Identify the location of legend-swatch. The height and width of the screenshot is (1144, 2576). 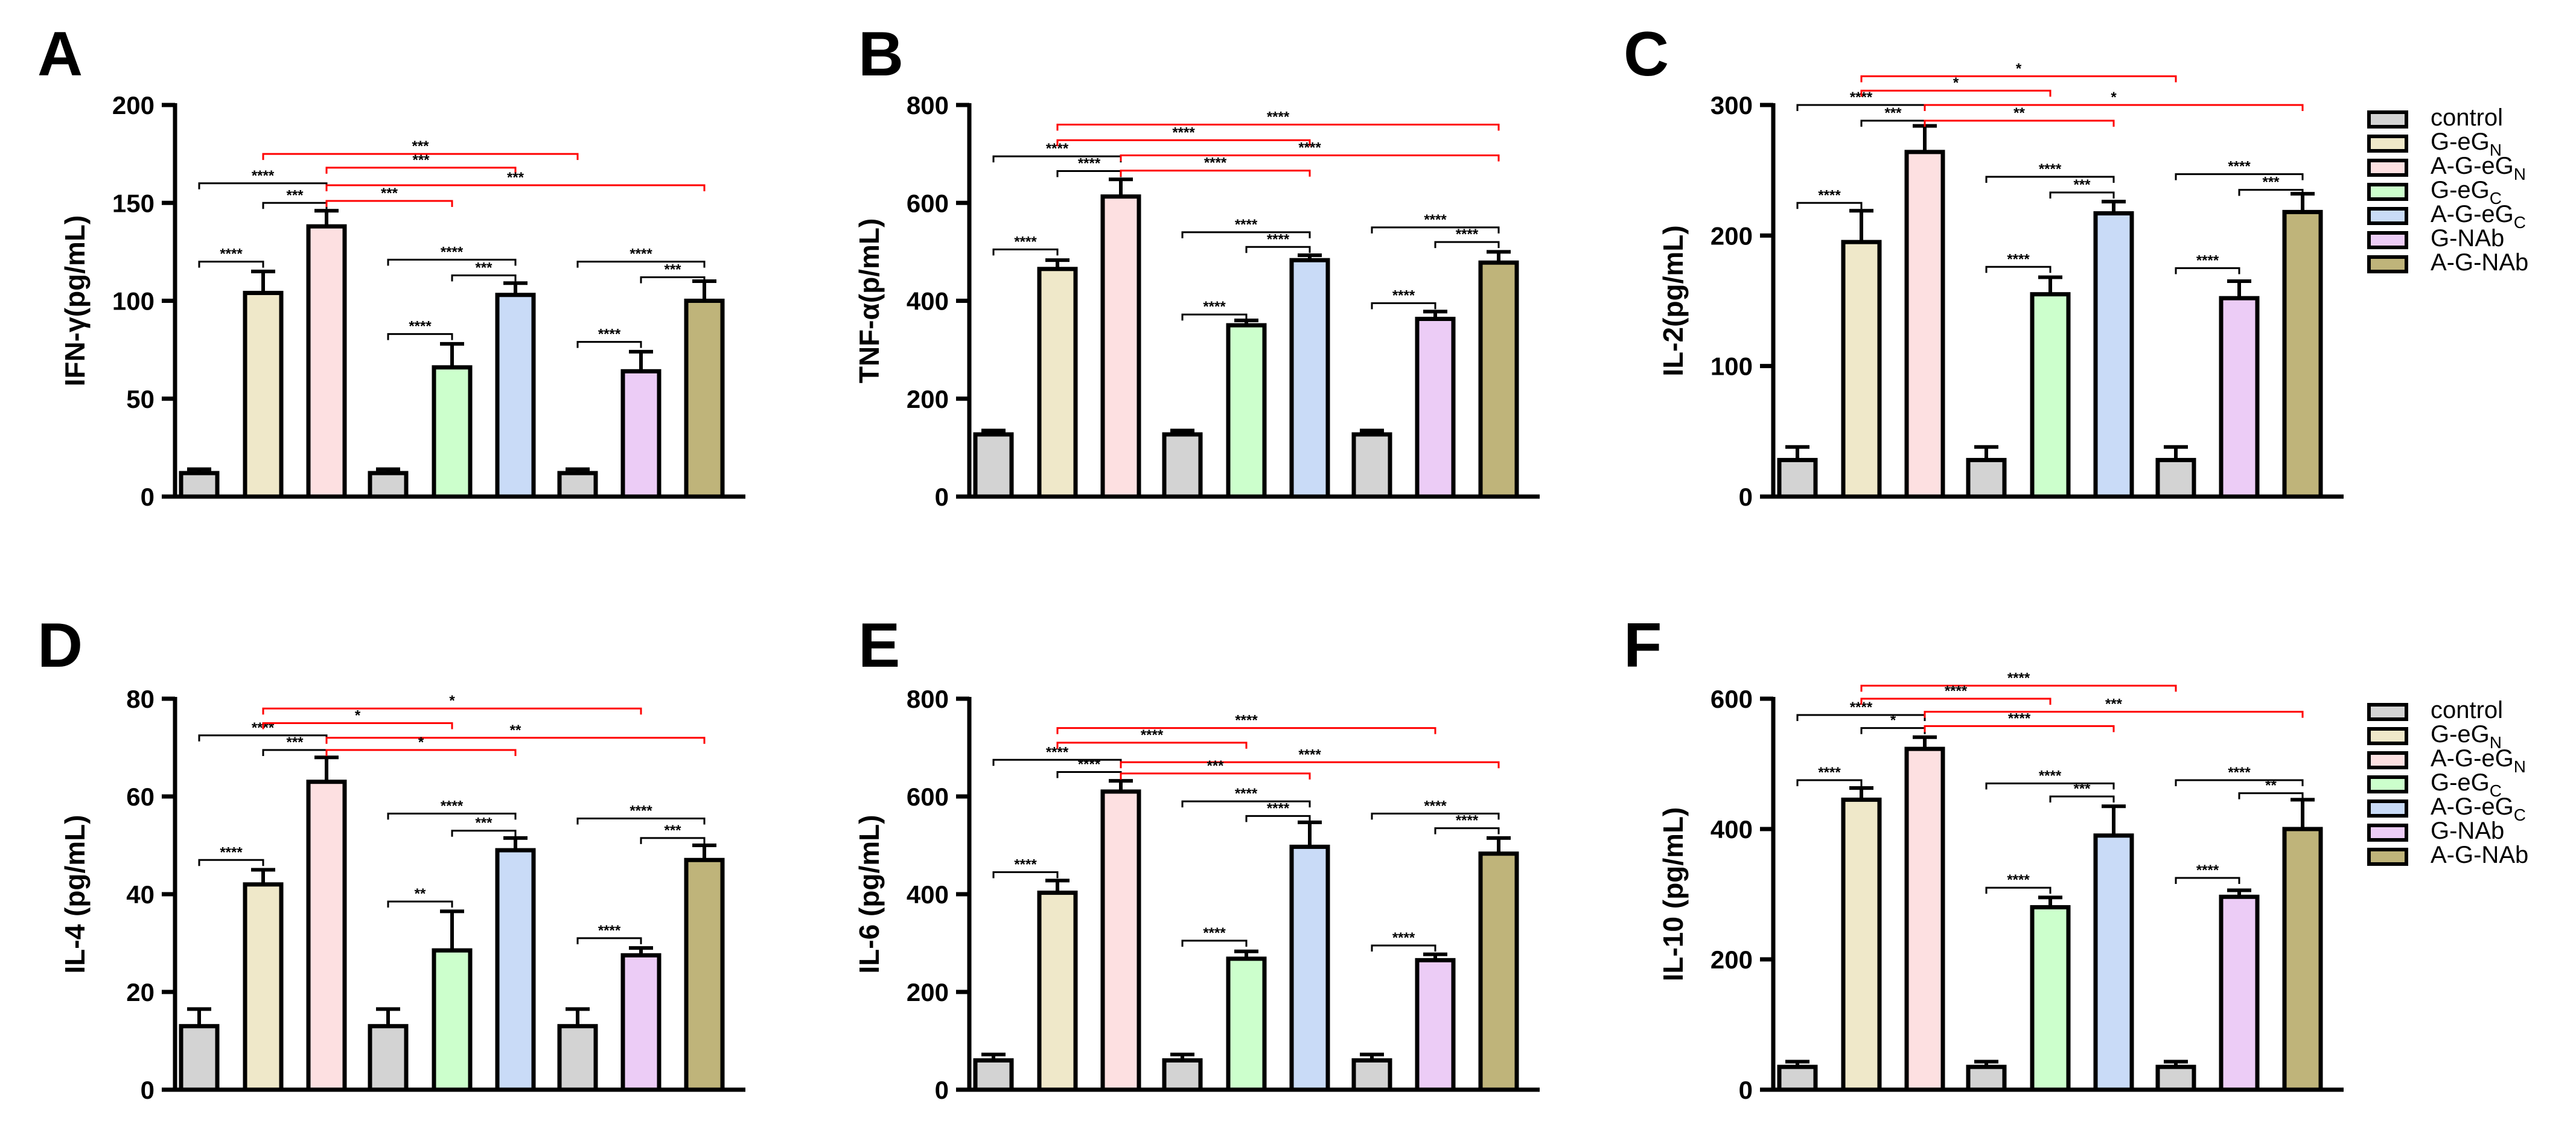
(2387, 808).